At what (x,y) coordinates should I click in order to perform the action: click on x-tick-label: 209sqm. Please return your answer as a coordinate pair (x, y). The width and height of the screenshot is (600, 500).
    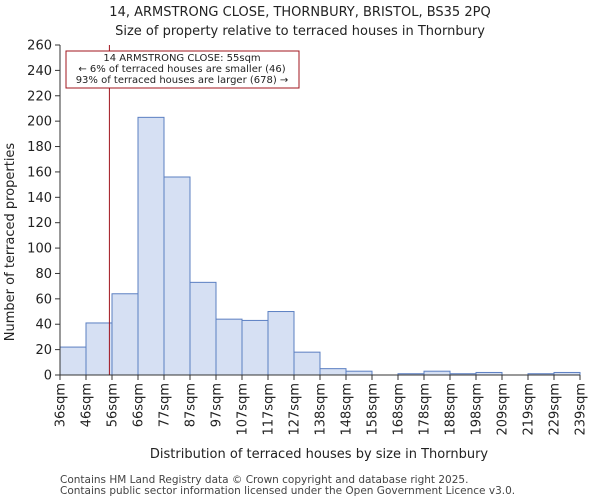
    Looking at the image, I should click on (503, 409).